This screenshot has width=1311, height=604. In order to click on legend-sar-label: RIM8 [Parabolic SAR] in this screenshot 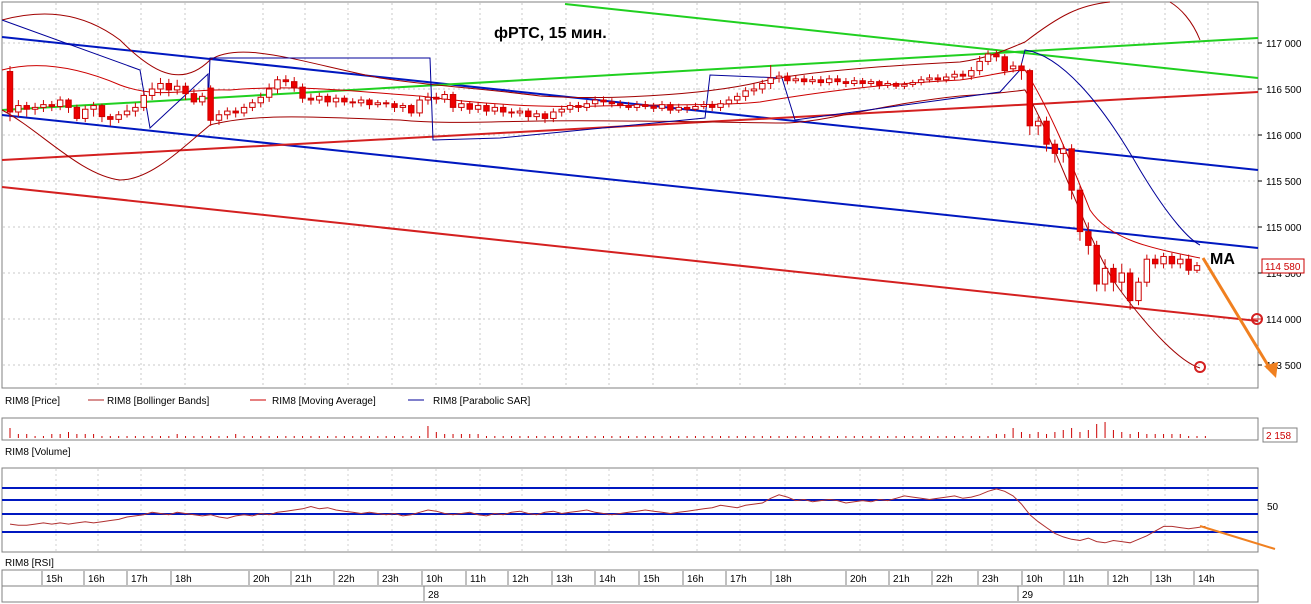, I will do `click(481, 401)`.